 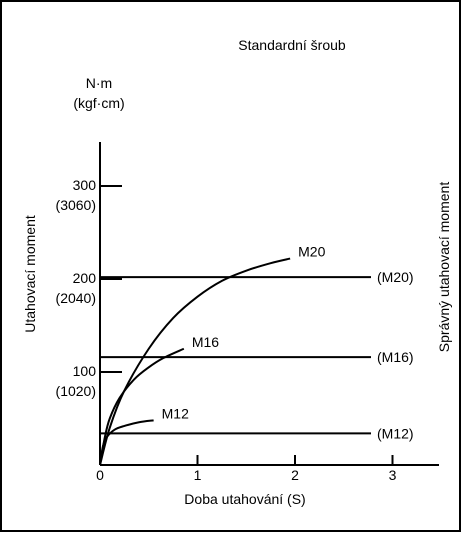 I want to click on y-axis-label: Utahovací moment, so click(x=30, y=274).